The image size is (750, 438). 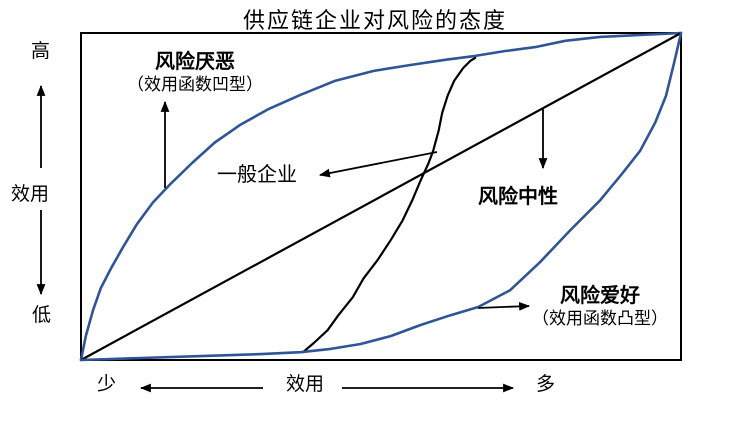 I want to click on x-axis-few-label: 少, so click(x=107, y=384).